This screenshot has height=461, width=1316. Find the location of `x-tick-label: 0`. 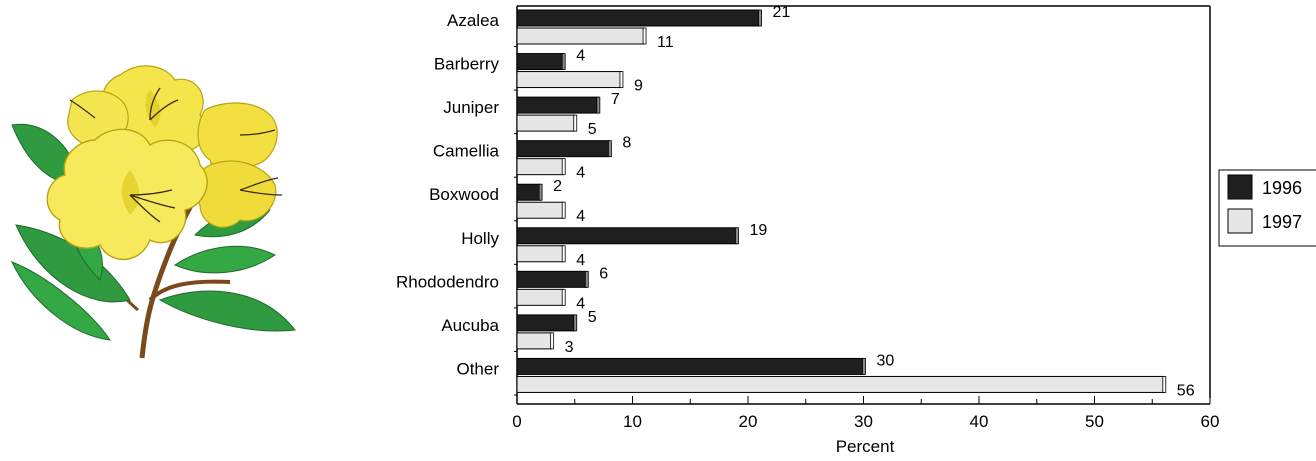

x-tick-label: 0 is located at coordinates (516, 421).